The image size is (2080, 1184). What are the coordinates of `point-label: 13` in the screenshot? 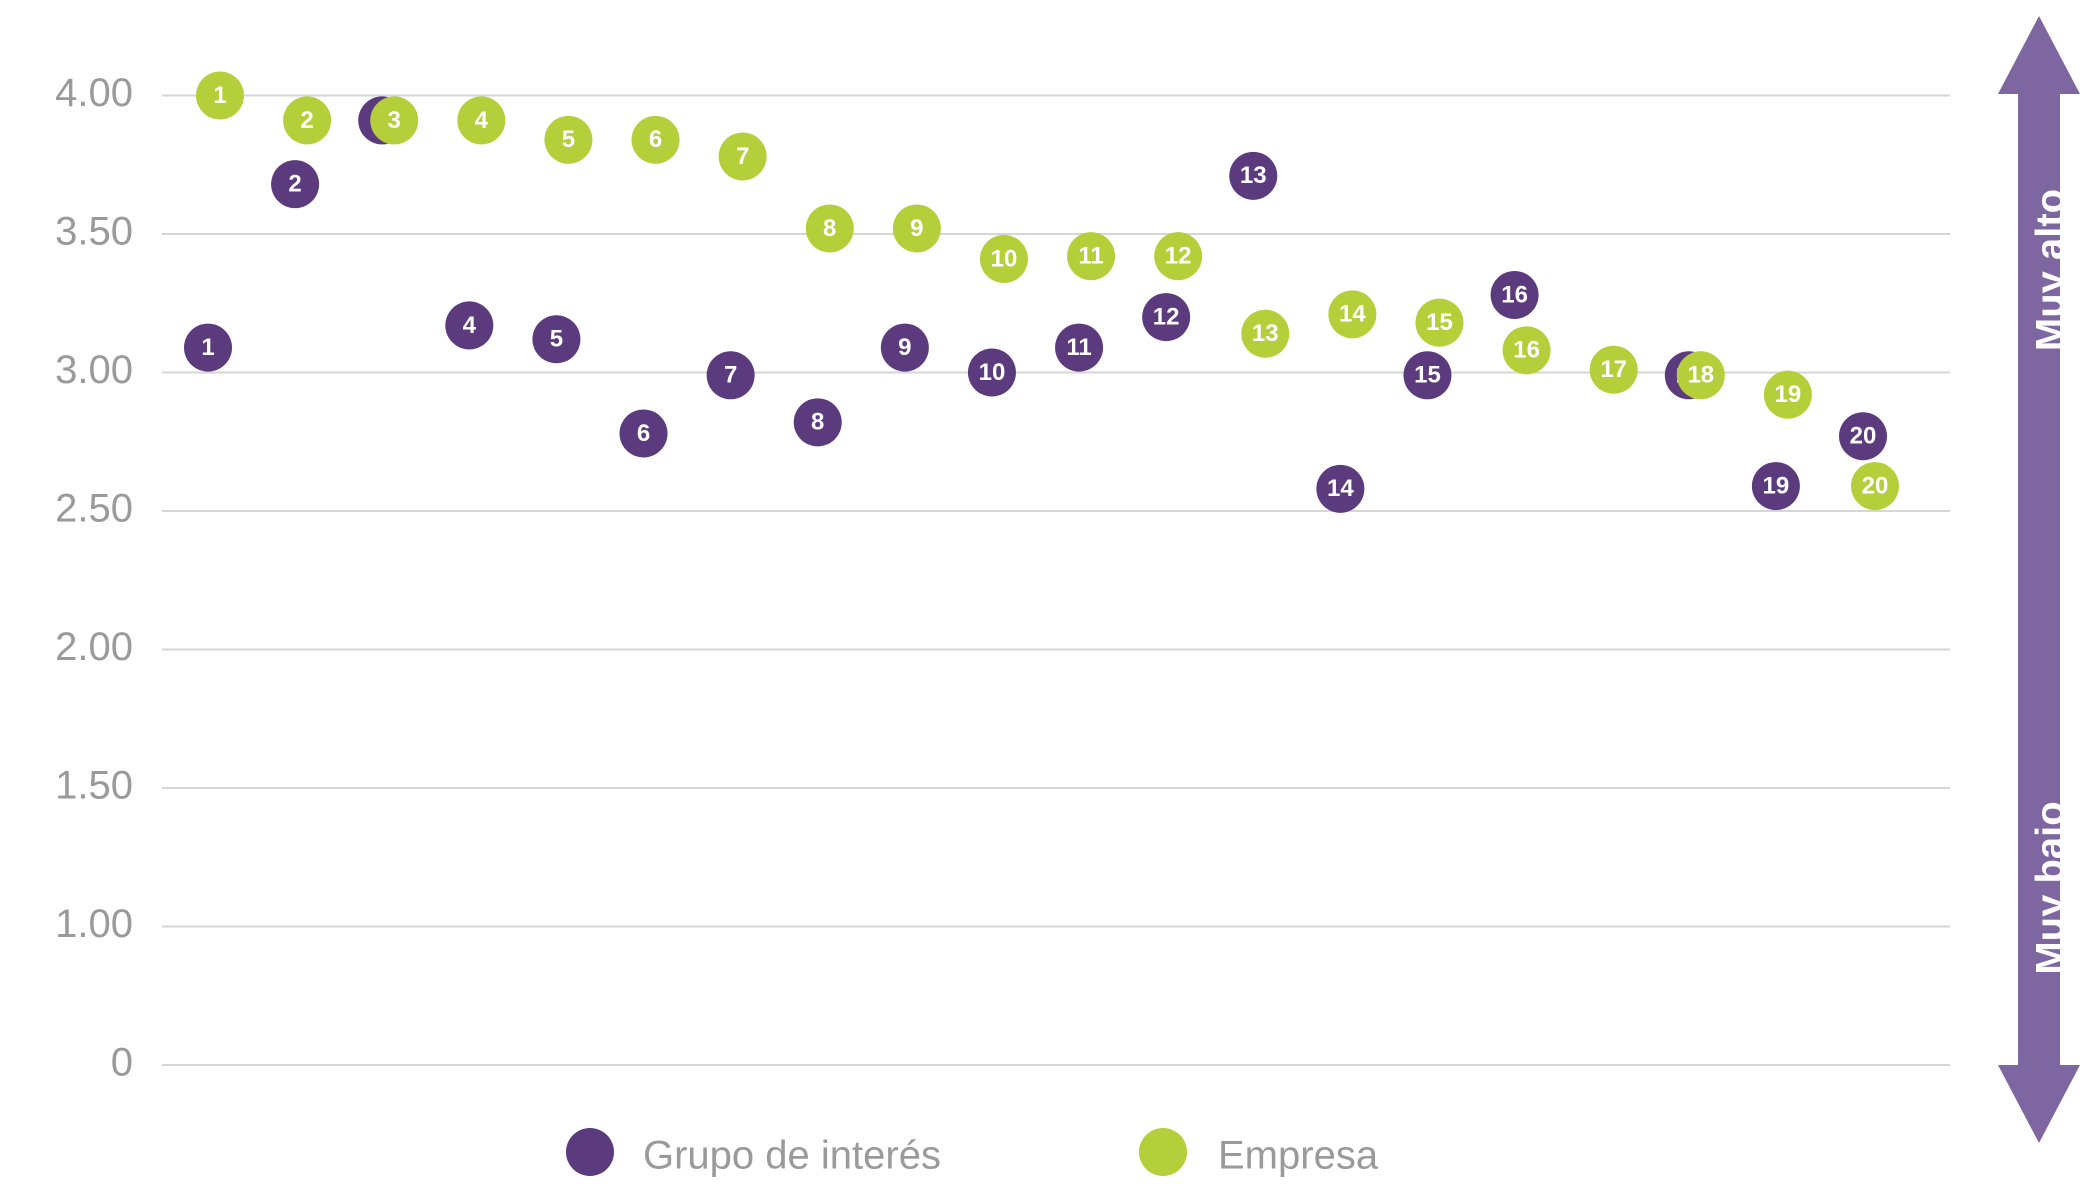 It's located at (1253, 175).